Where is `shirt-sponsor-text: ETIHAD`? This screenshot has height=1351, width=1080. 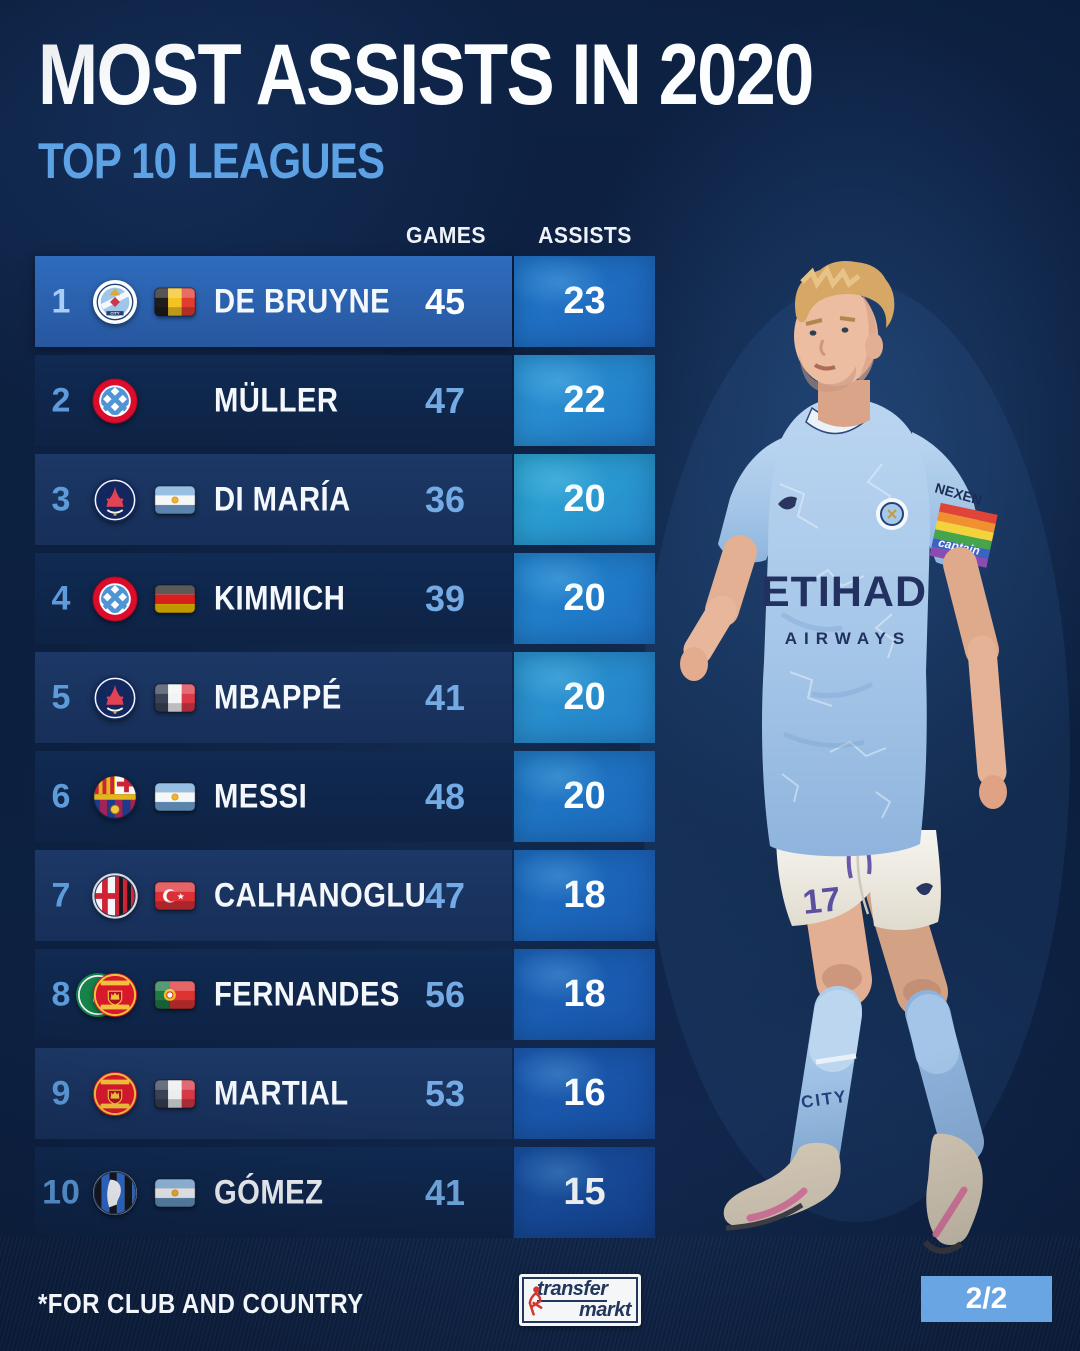
shirt-sponsor-text: ETIHAD is located at coordinates (844, 592).